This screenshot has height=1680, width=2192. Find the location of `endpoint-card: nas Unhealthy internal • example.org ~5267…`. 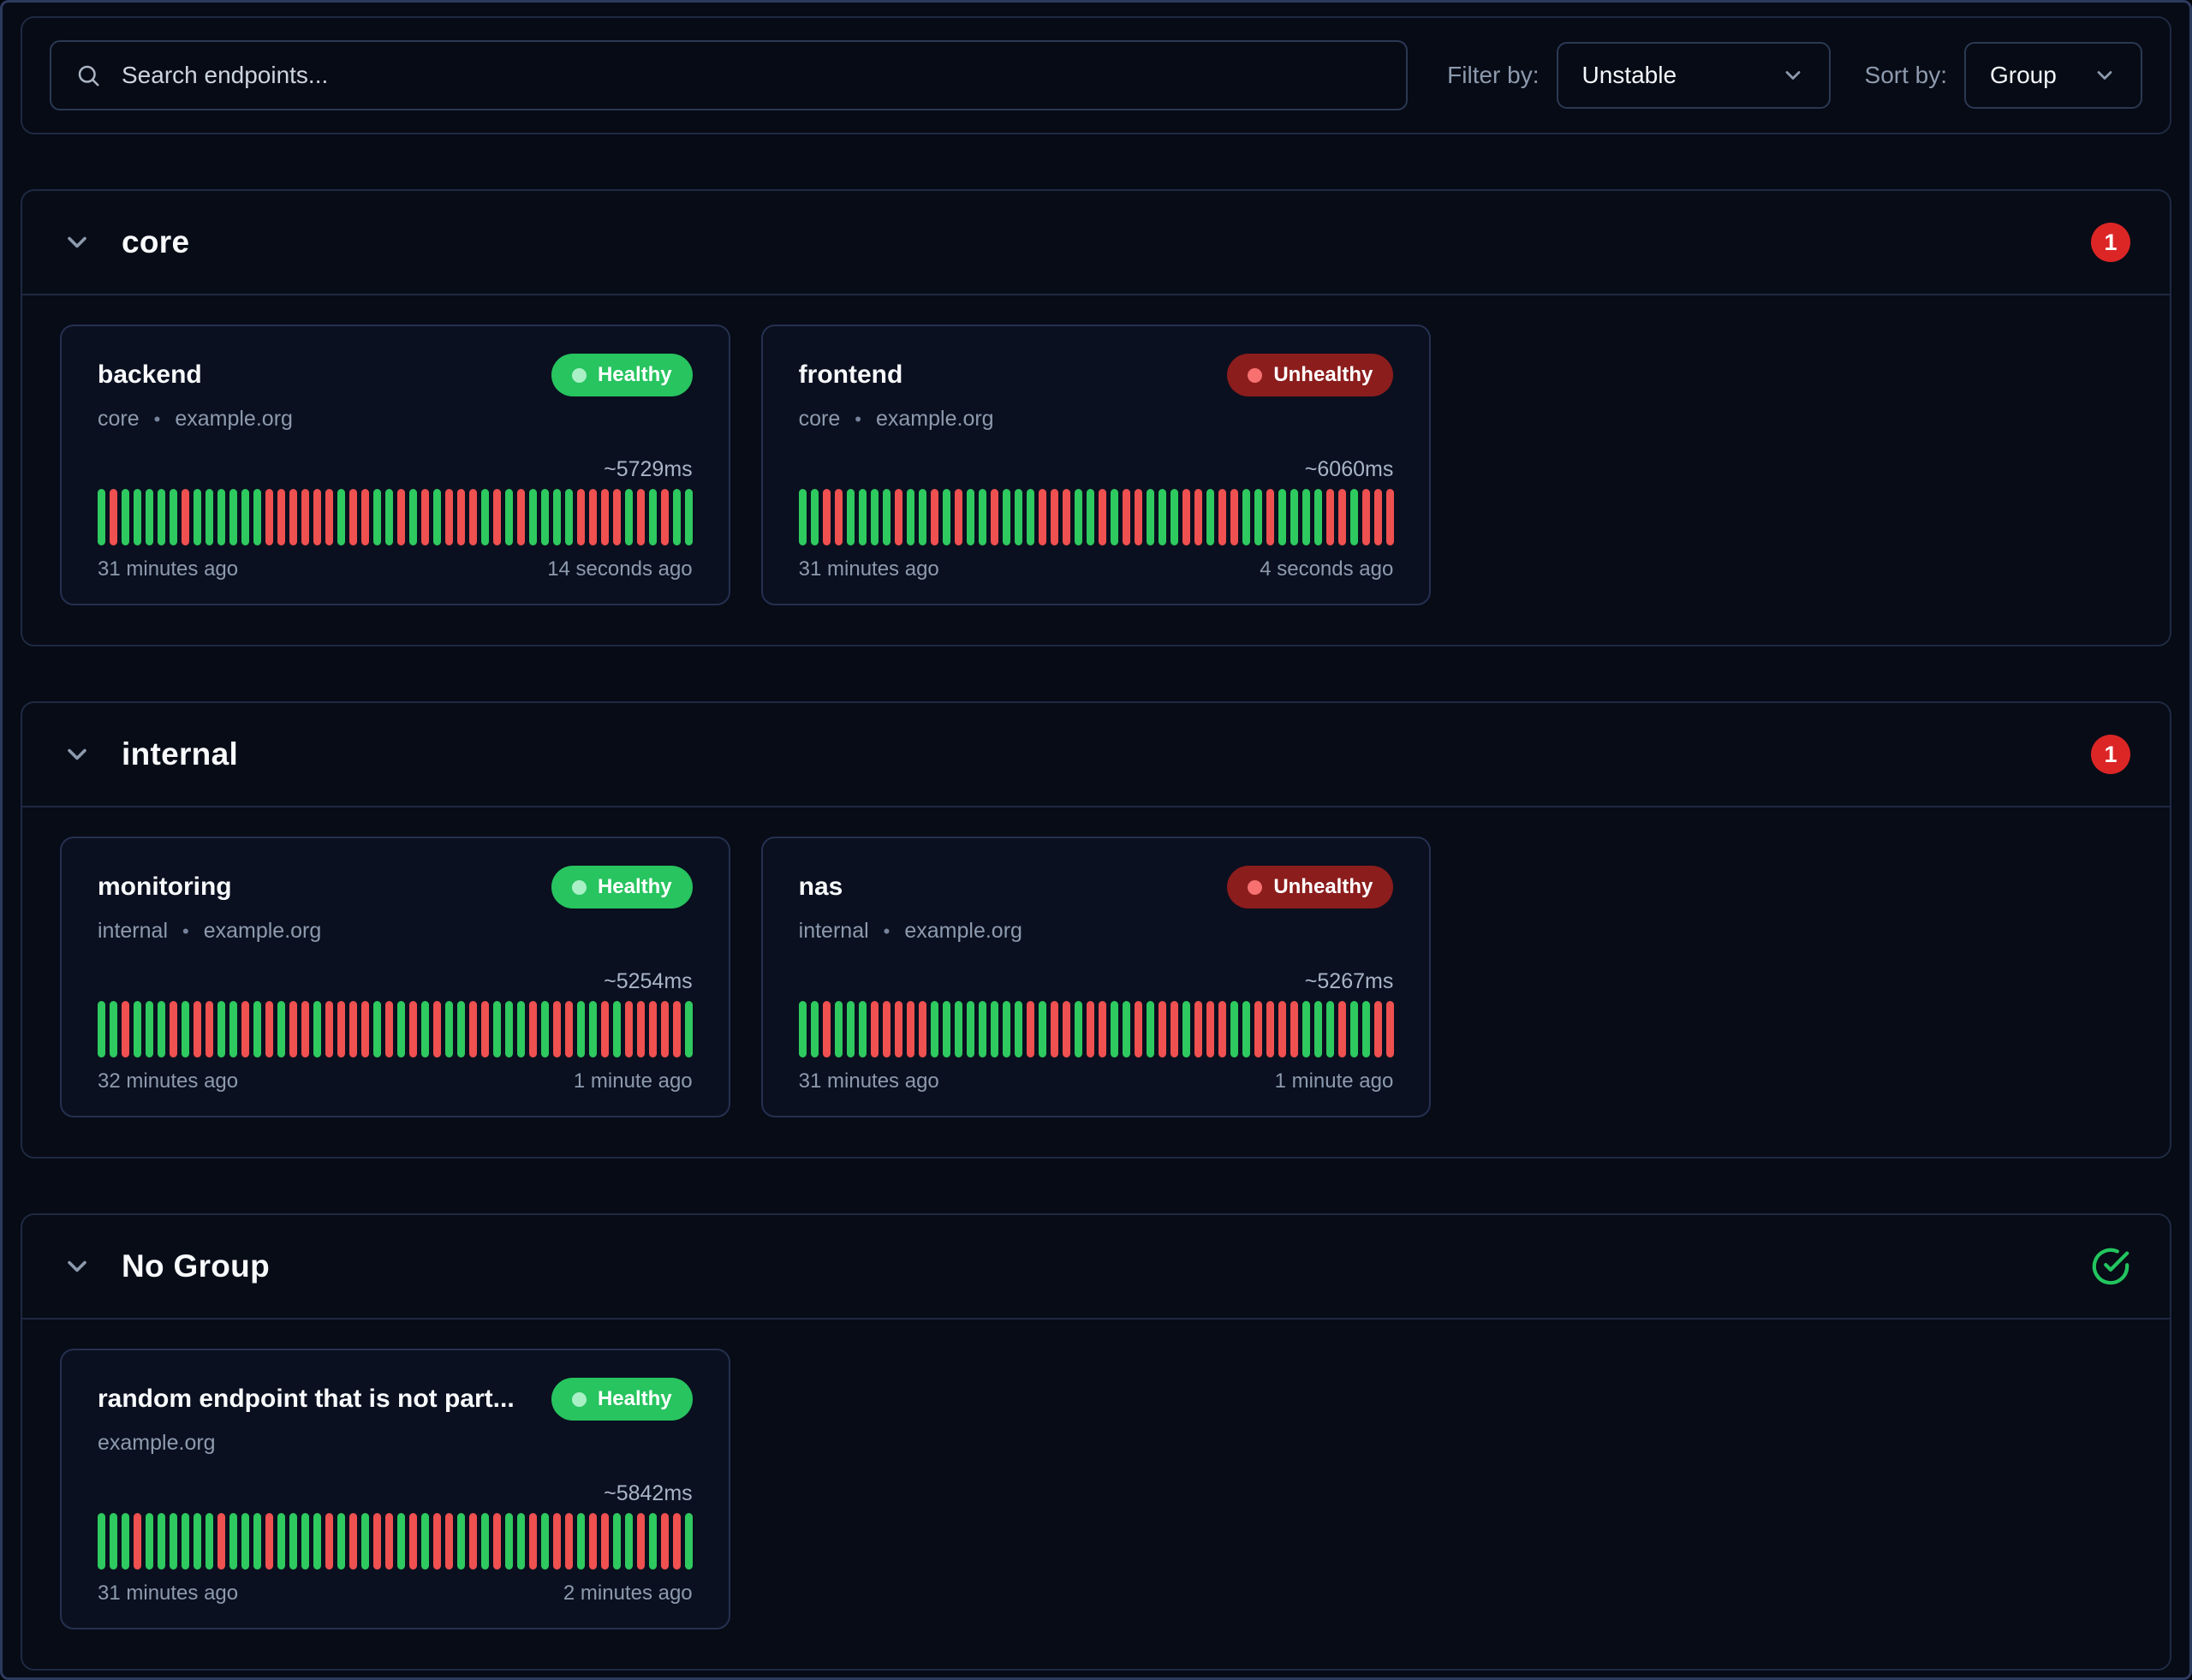

endpoint-card: nas Unhealthy internal • example.org ~5267… is located at coordinates (1096, 977).